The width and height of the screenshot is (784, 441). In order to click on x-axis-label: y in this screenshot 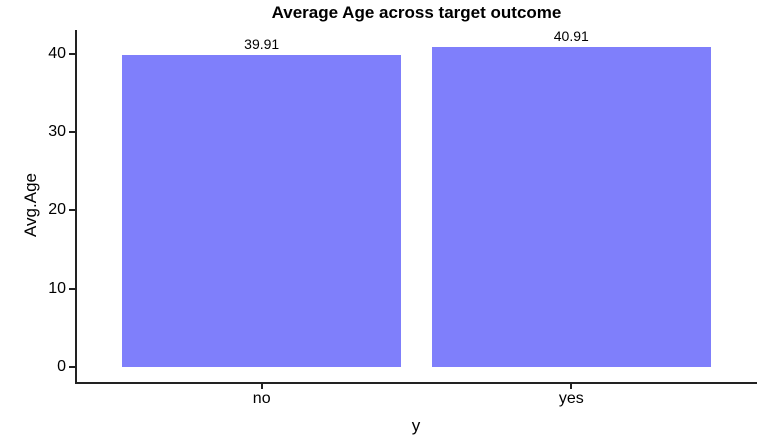, I will do `click(416, 425)`.